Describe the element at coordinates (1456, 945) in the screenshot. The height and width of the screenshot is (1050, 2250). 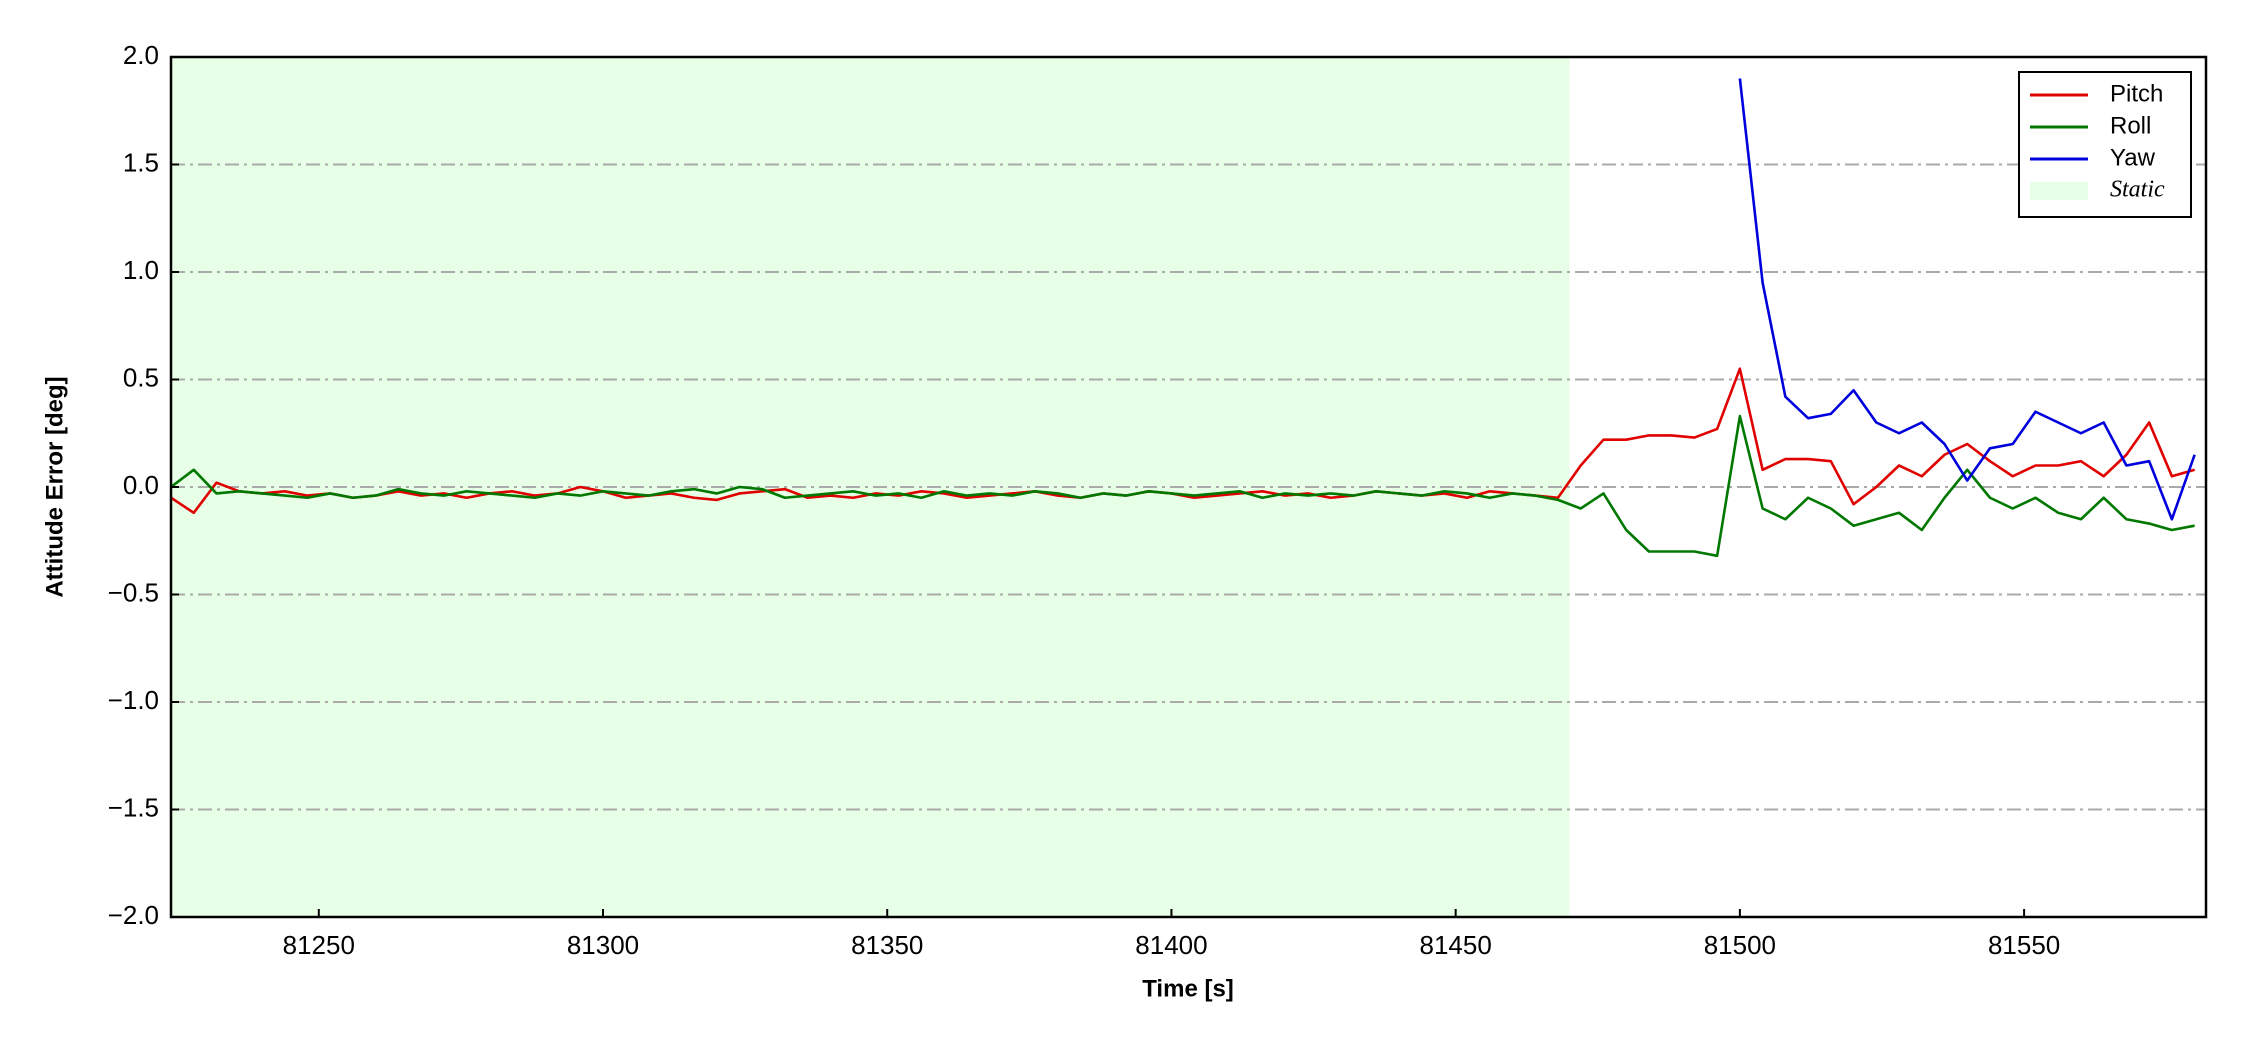
I see `x-tick-label: 81450` at that location.